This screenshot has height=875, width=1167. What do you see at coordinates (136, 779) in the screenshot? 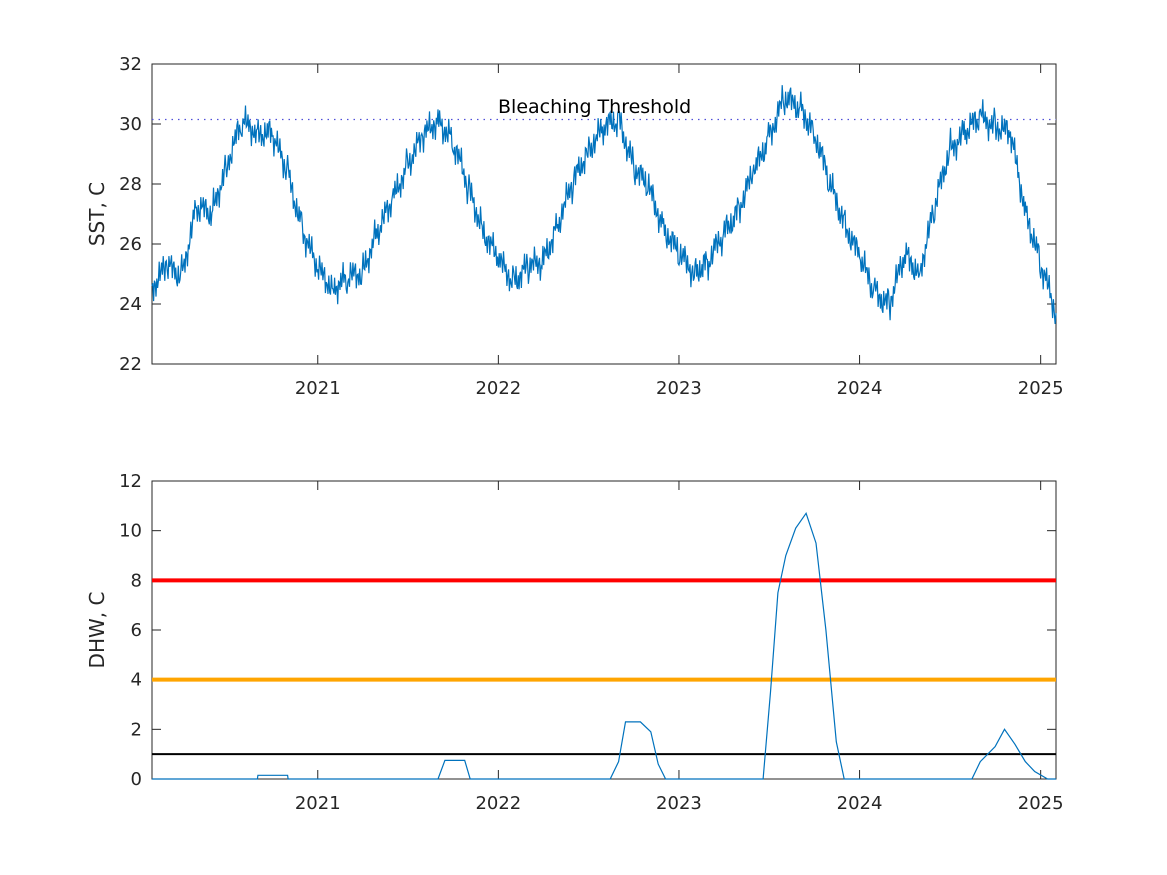
I see `y-tick-label: 0` at bounding box center [136, 779].